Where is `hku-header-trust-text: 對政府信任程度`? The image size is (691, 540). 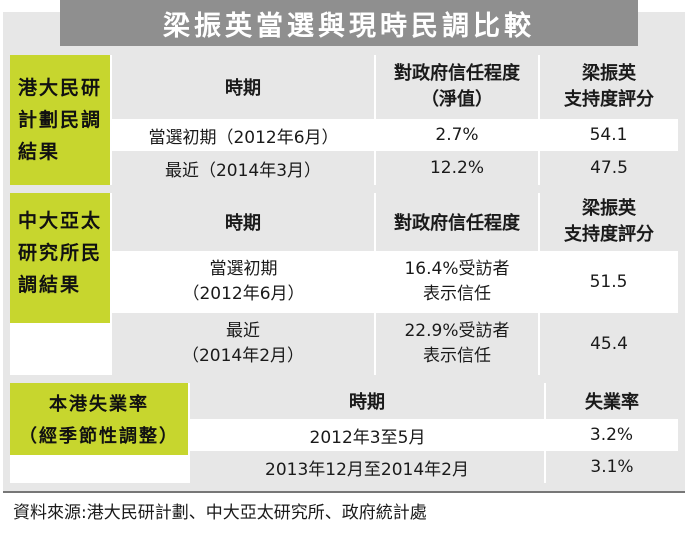 hku-header-trust-text: 對政府信任程度 is located at coordinates (457, 73).